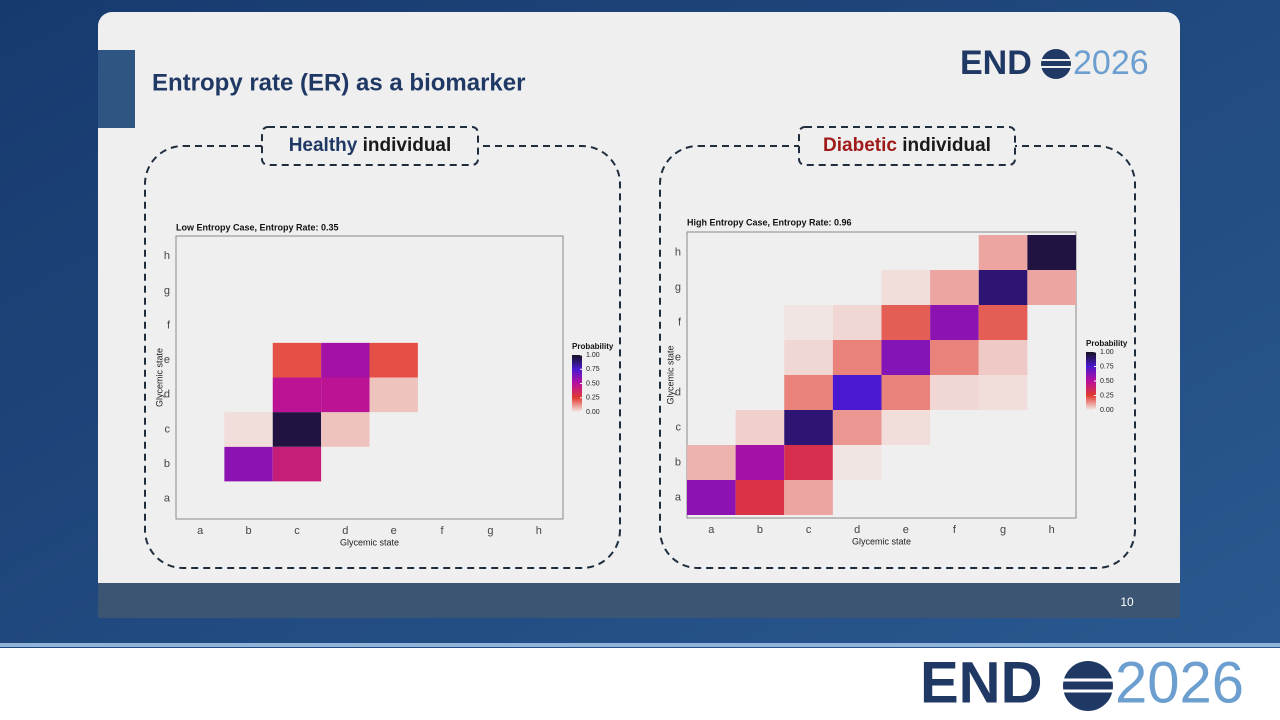 The width and height of the screenshot is (1280, 720). I want to click on band-line, so click(640, 645).